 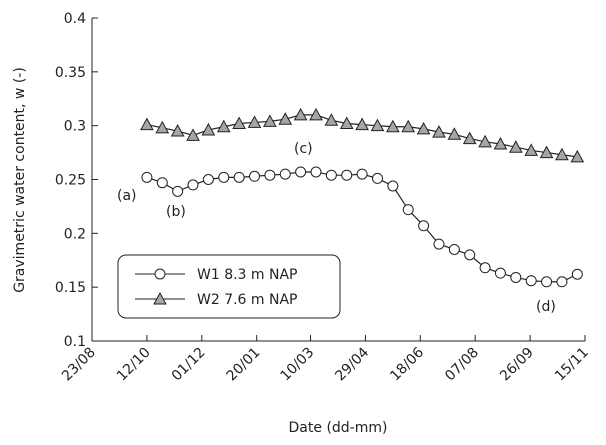 I want to click on legend-label: W1 8.3 m NAP, so click(x=247, y=275).